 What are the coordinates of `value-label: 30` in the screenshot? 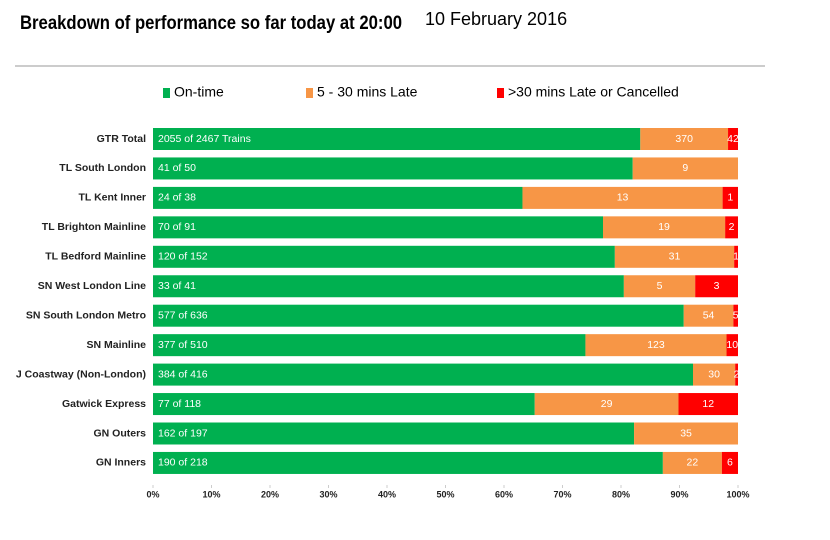 It's located at (714, 374).